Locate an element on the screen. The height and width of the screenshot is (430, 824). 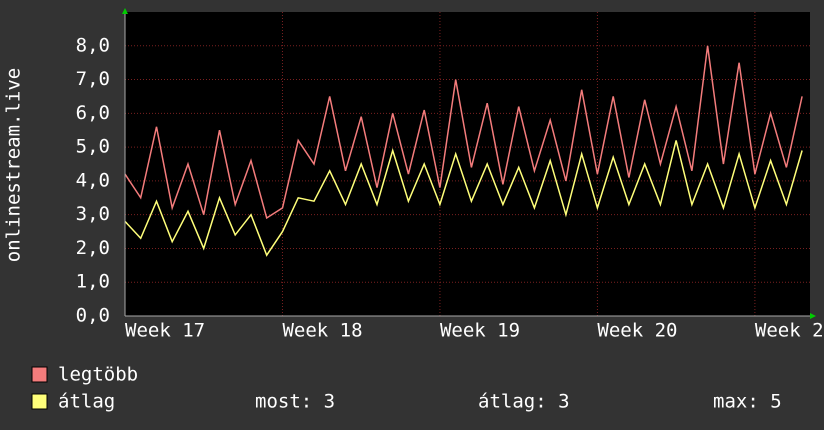
x-tick-label: Week 17 is located at coordinates (165, 331).